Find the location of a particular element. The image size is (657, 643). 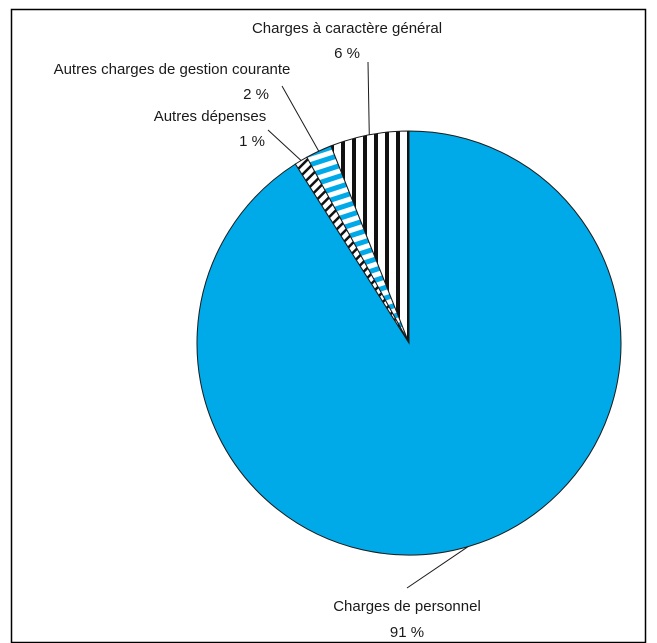

slice-value-charges-personnel: 91 % is located at coordinates (407, 632).